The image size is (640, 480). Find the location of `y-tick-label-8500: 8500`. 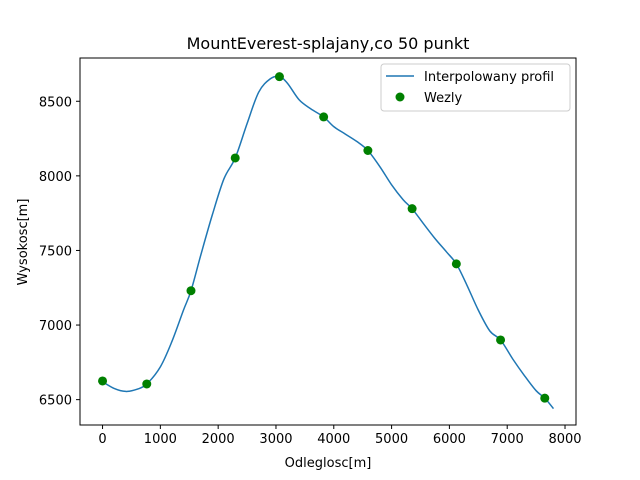

y-tick-label-8500: 8500 is located at coordinates (55, 102).